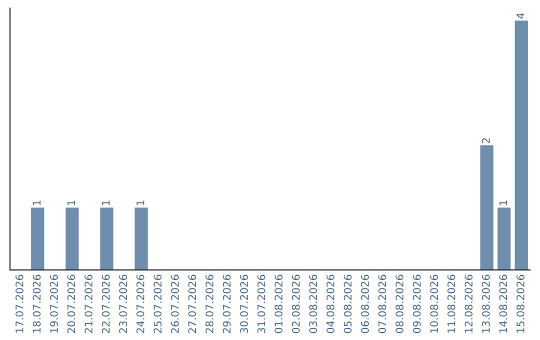 The width and height of the screenshot is (540, 340). Describe the element at coordinates (451, 303) in the screenshot. I see `x-tick-label: 11.08.2026` at that location.